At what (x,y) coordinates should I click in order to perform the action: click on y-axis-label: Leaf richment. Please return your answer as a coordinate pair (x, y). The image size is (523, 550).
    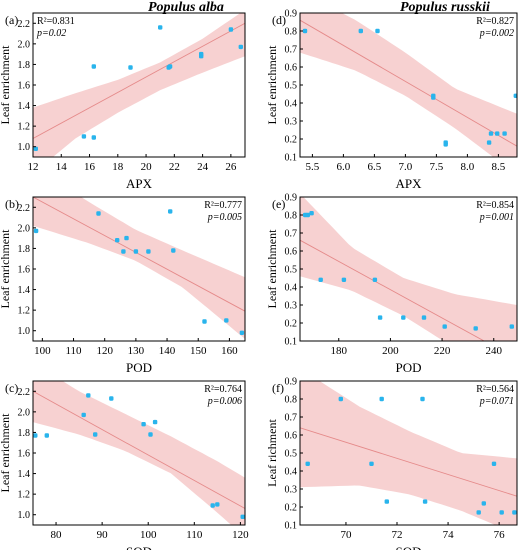
    Looking at the image, I should click on (272, 453).